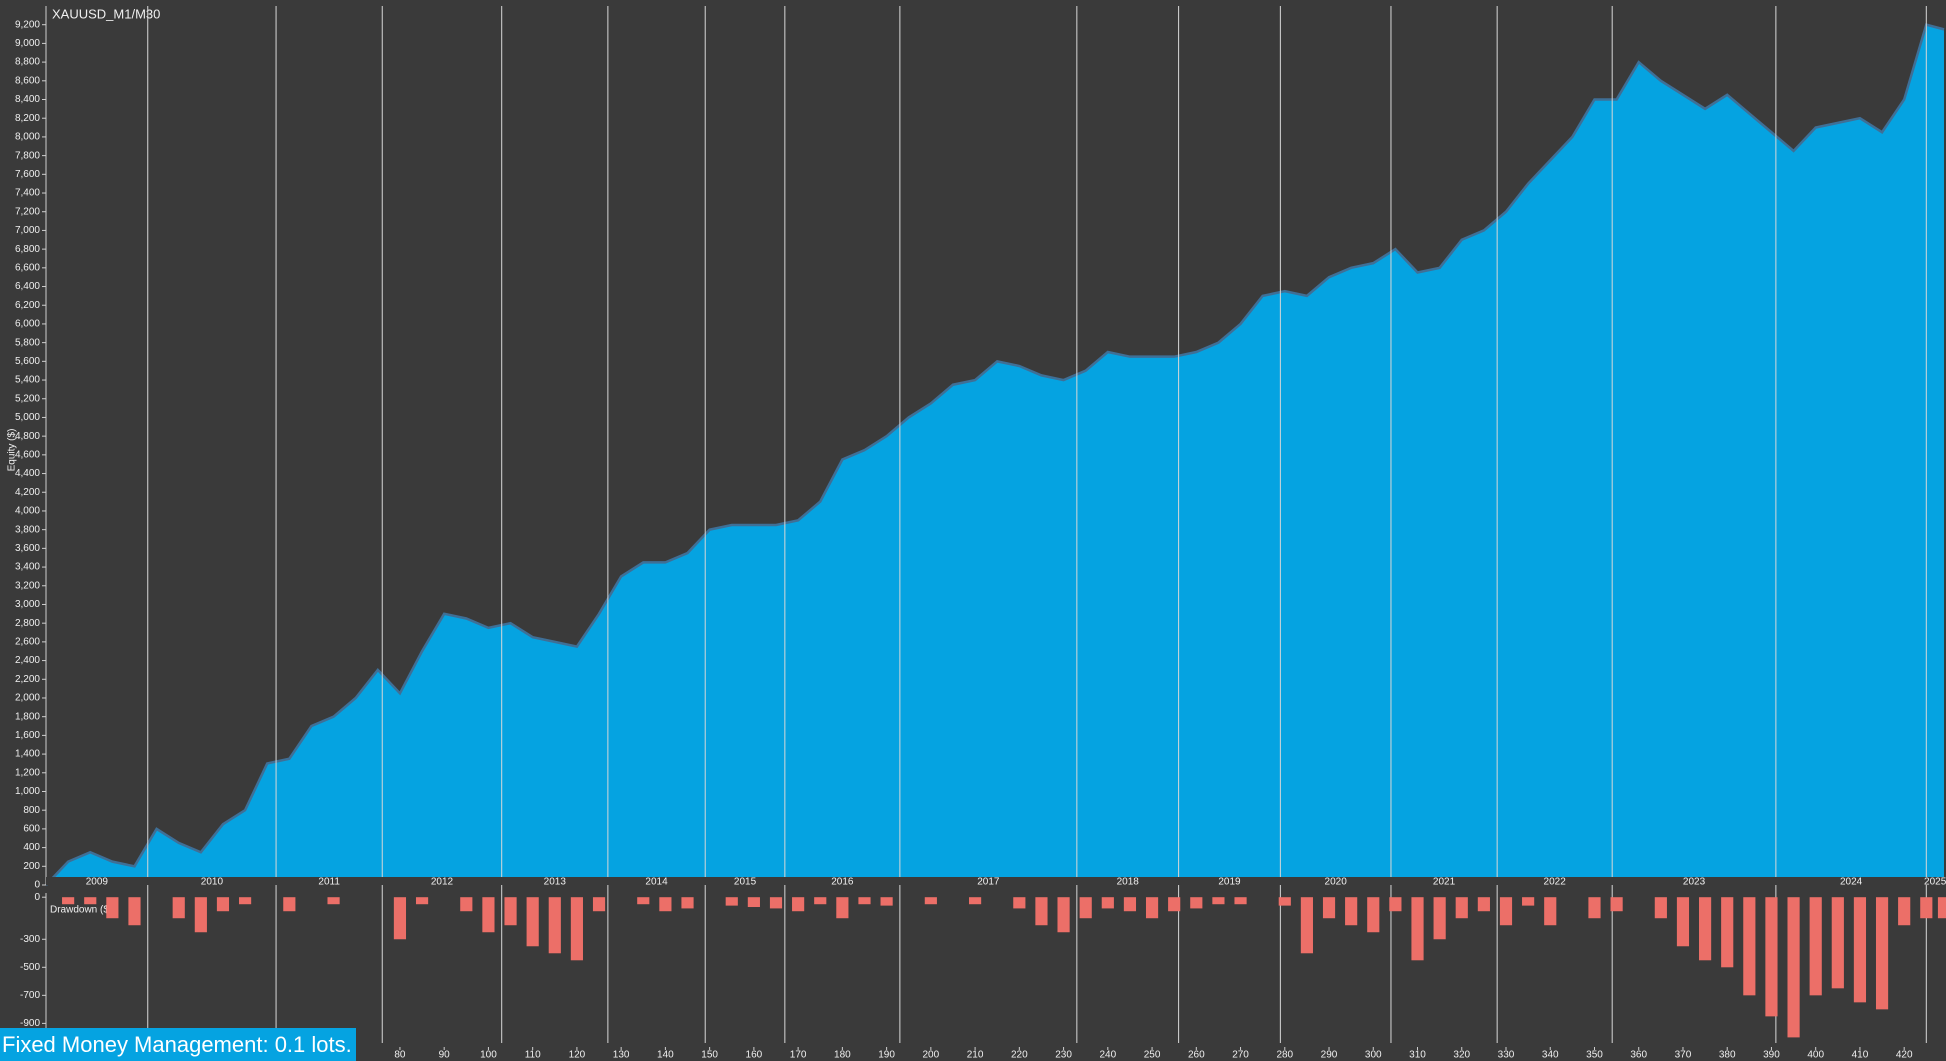 The image size is (1946, 1061). What do you see at coordinates (754, 1055) in the screenshot?
I see `x-tick-label: 160` at bounding box center [754, 1055].